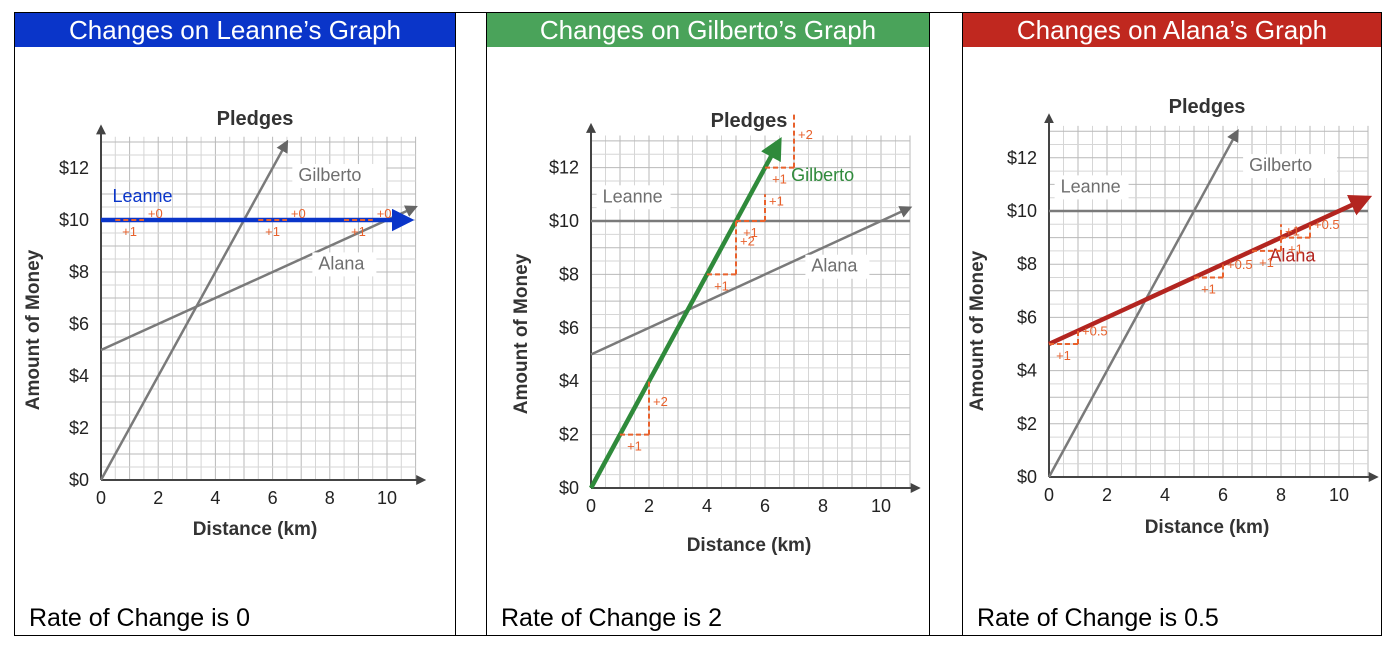  What do you see at coordinates (611, 618) in the screenshot?
I see `rate-of-change-text: Rate of Change is 2` at bounding box center [611, 618].